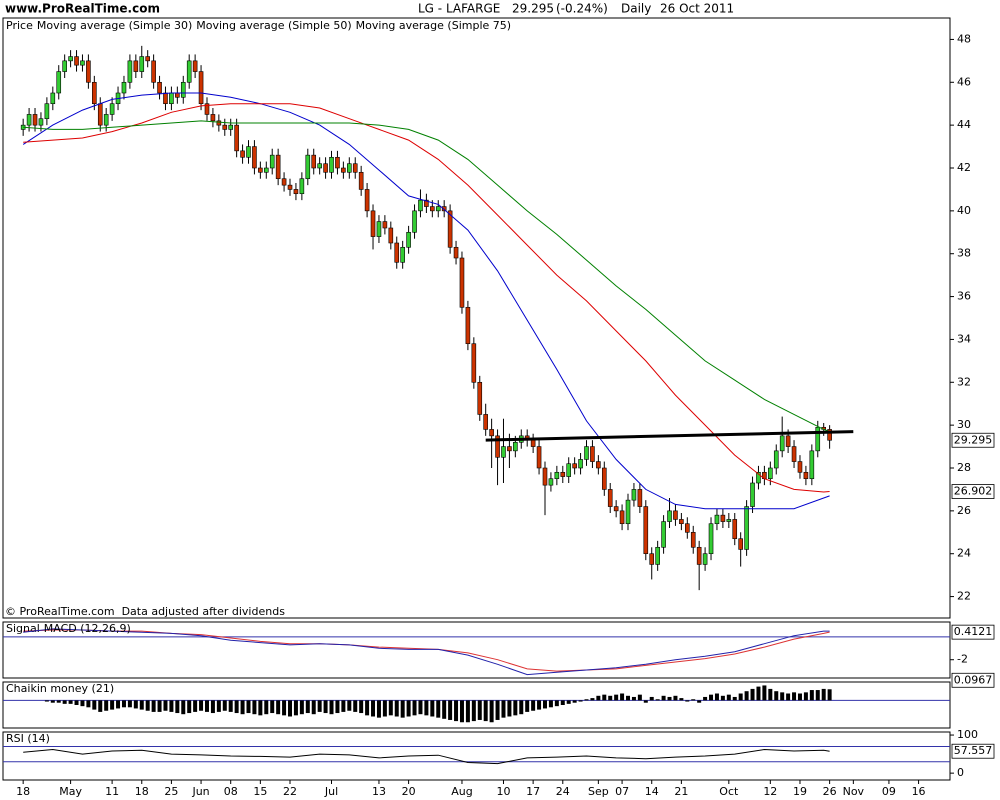 Image resolution: width=1000 pixels, height=800 pixels. What do you see at coordinates (290, 791) in the screenshot?
I see `x-tick-label: 22` at bounding box center [290, 791].